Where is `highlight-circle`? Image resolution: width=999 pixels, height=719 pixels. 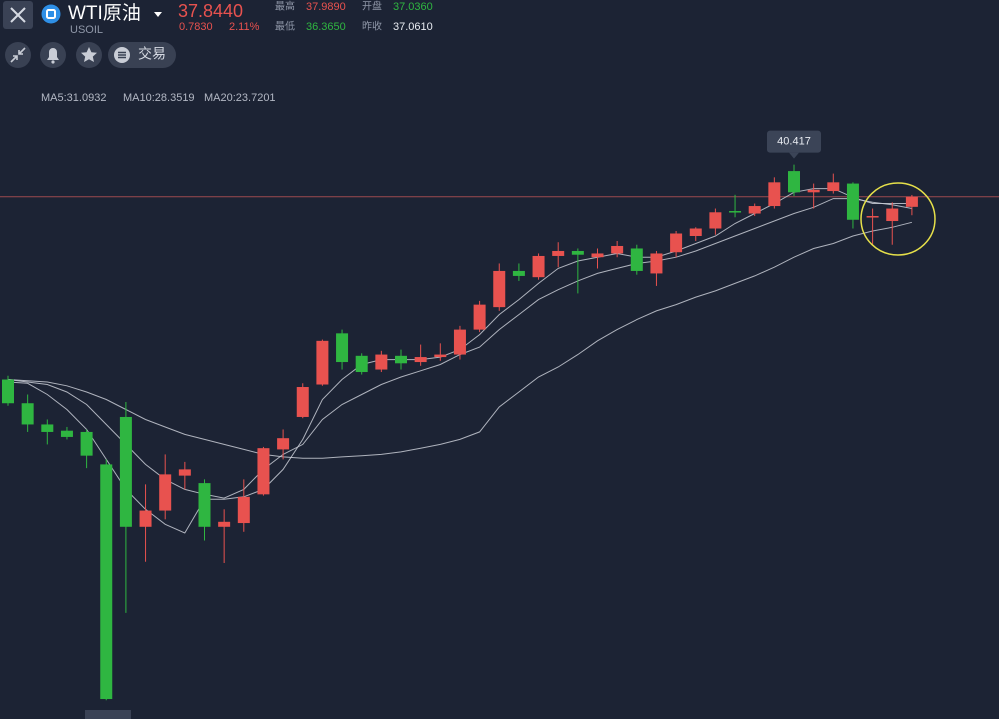 highlight-circle is located at coordinates (898, 219).